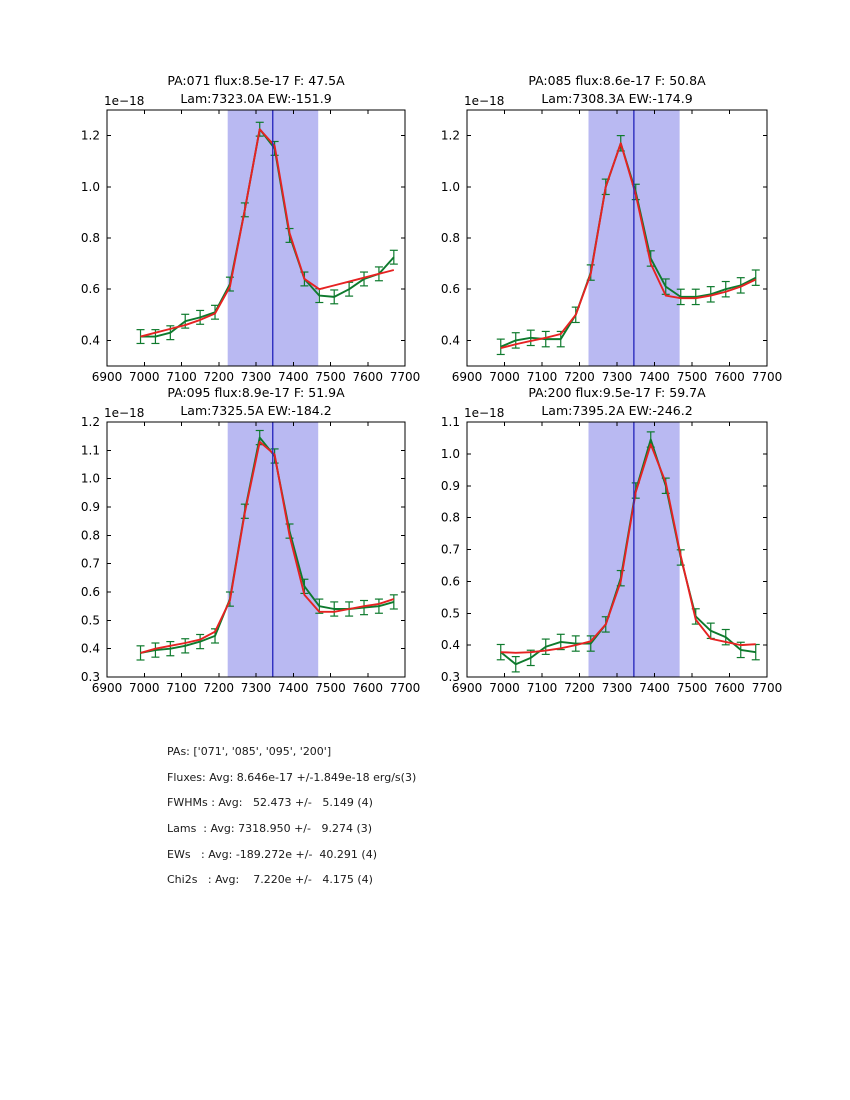 This screenshot has width=850, height=1100. Describe the element at coordinates (484, 101) in the screenshot. I see `y-axis-offset-label-pa085: 1e−18` at that location.